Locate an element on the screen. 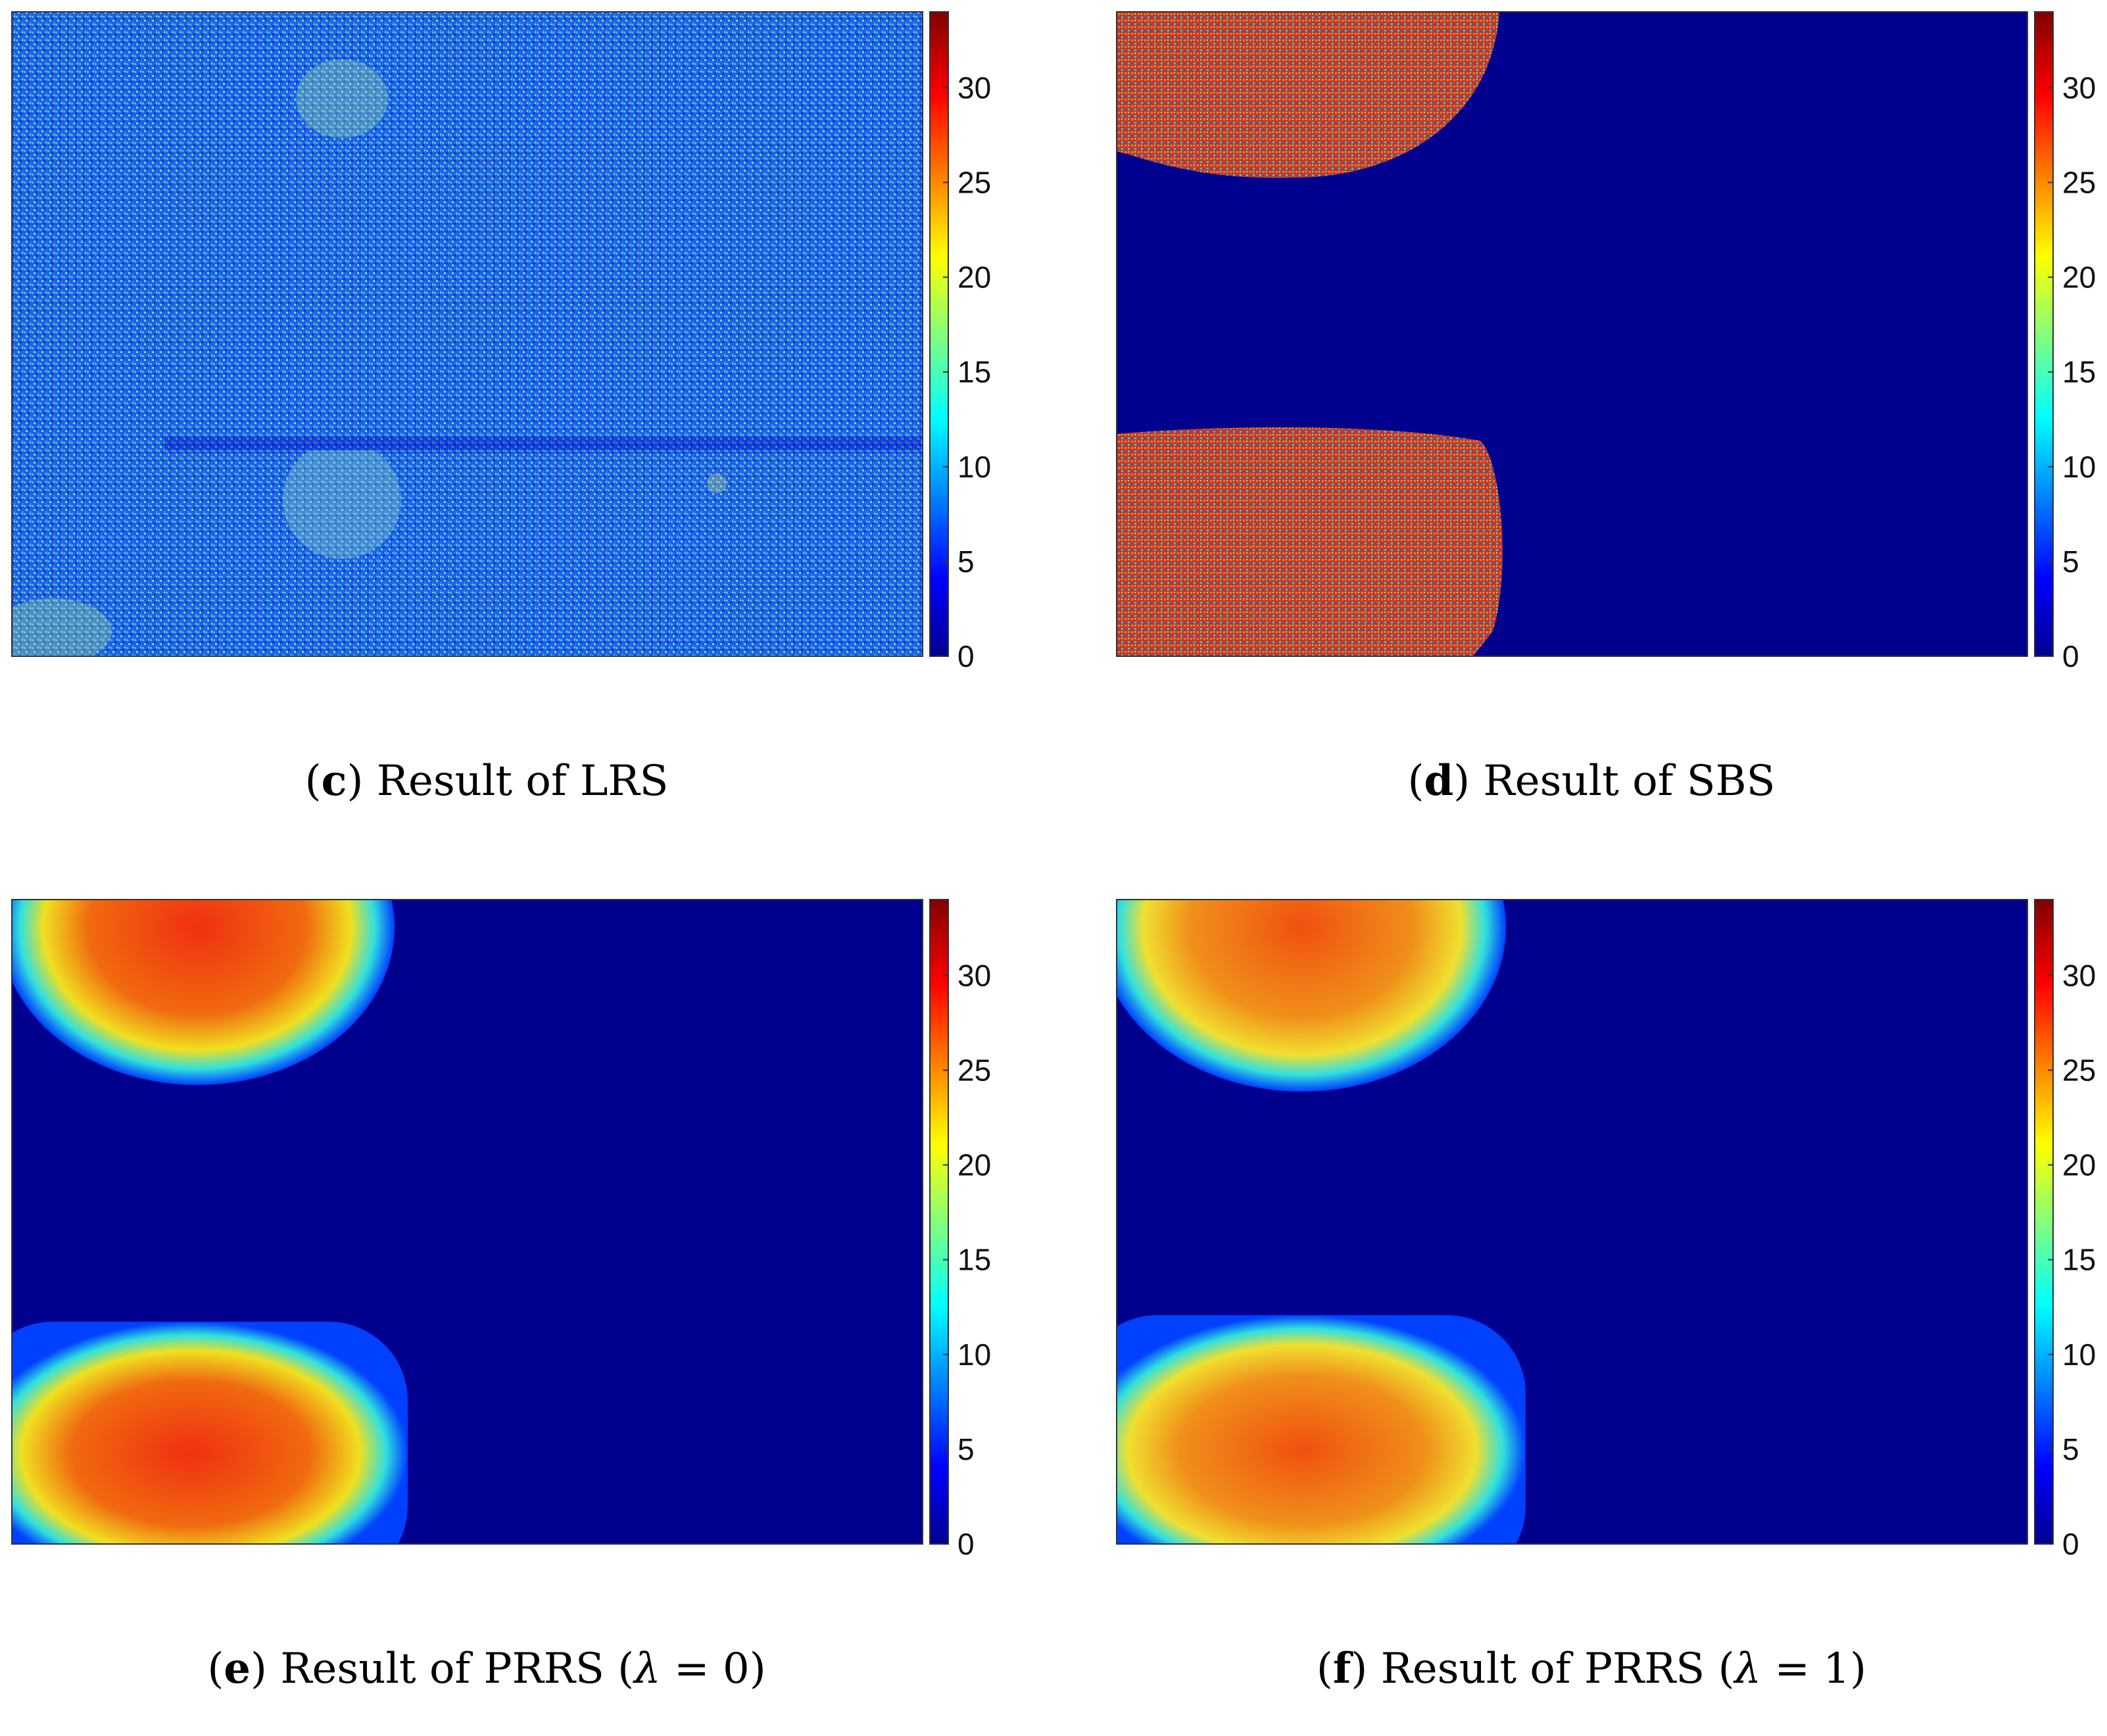 This screenshot has width=2107, height=1736. region-top-f is located at coordinates (1311, 996).